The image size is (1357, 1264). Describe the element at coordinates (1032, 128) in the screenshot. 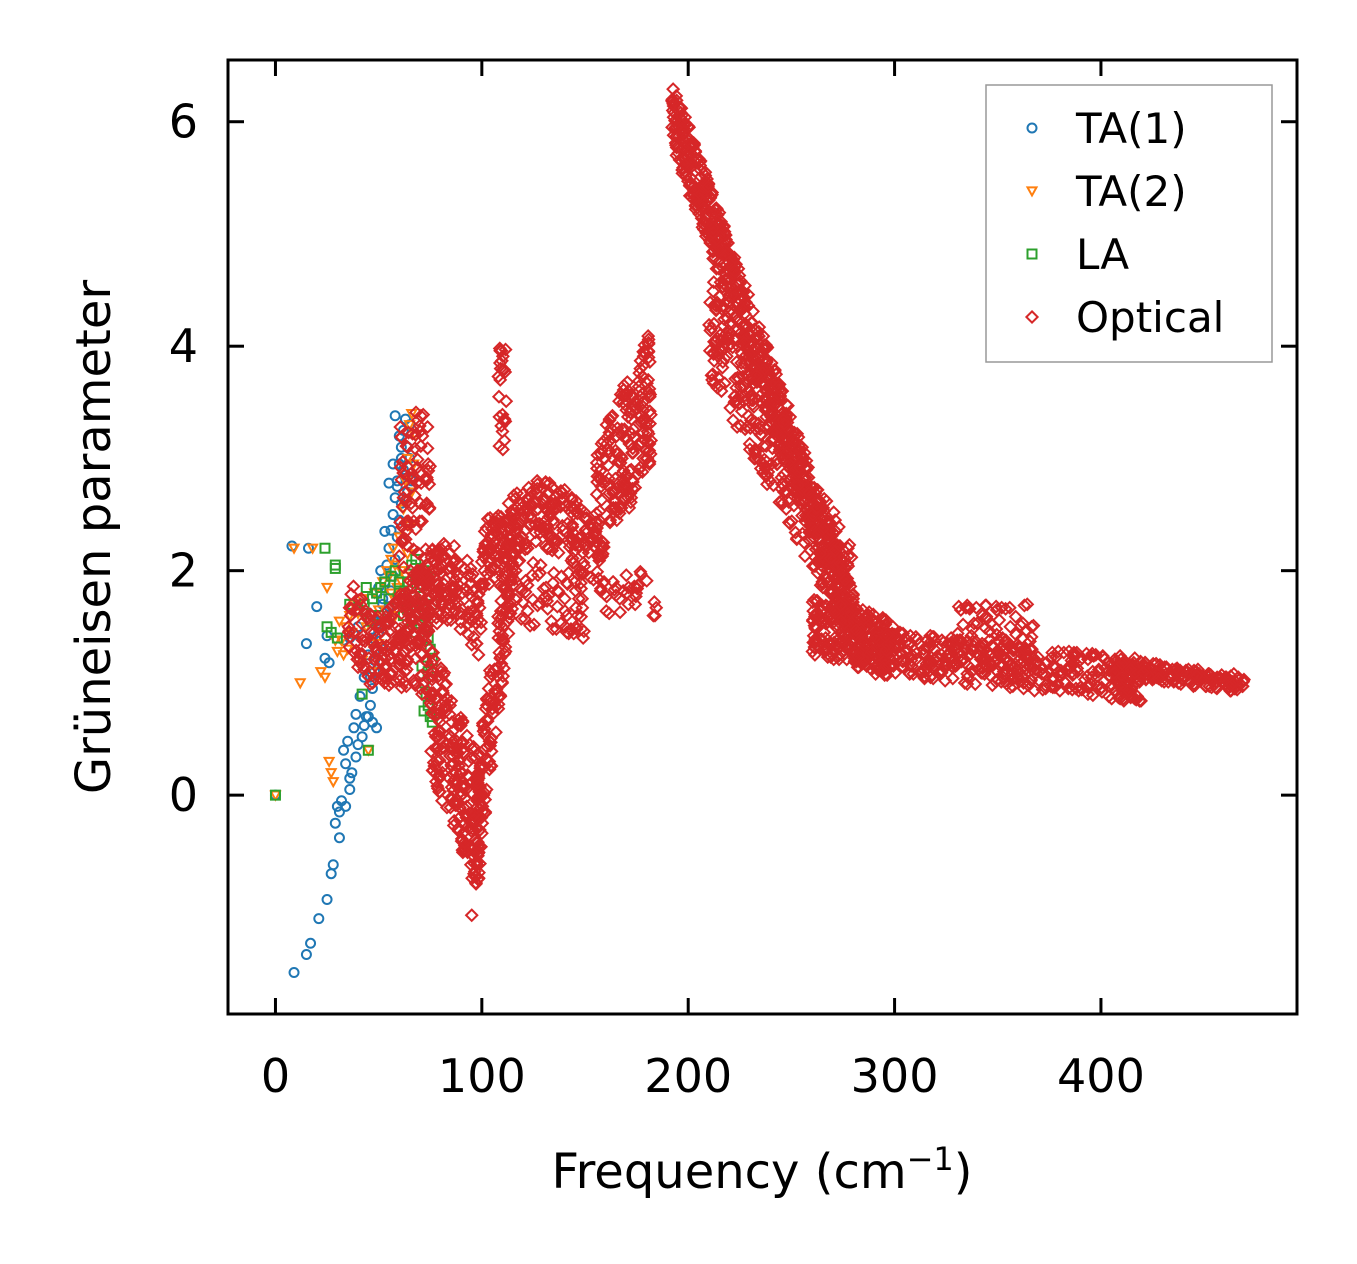

I see `legend-marker` at that location.